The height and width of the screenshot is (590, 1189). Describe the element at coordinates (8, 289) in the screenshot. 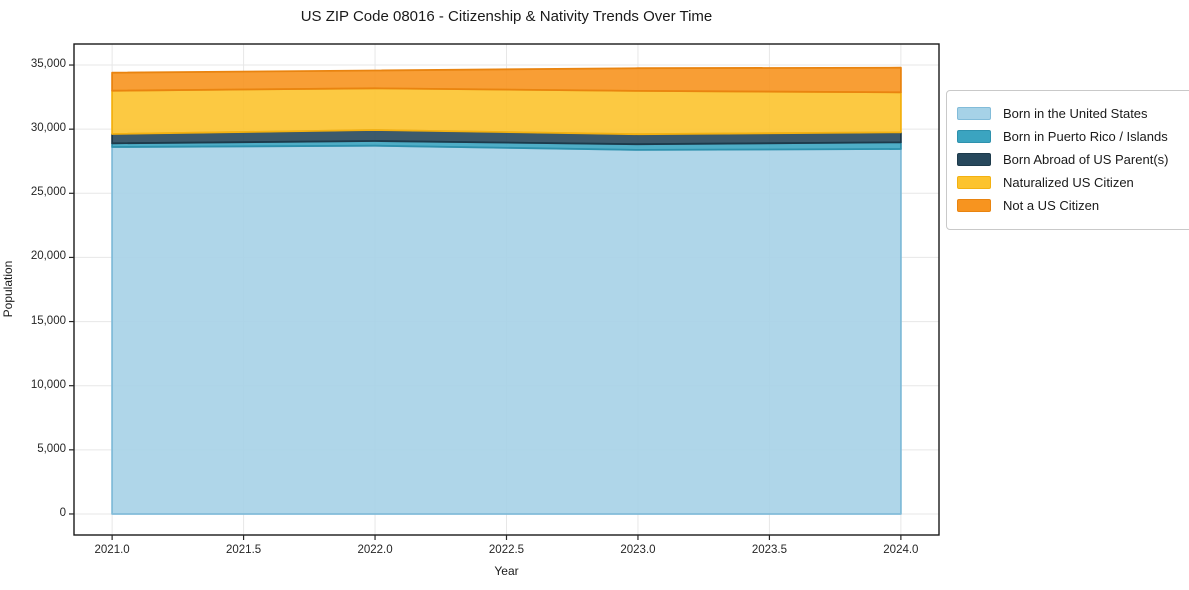

I see `y-axis-label: Population` at that location.